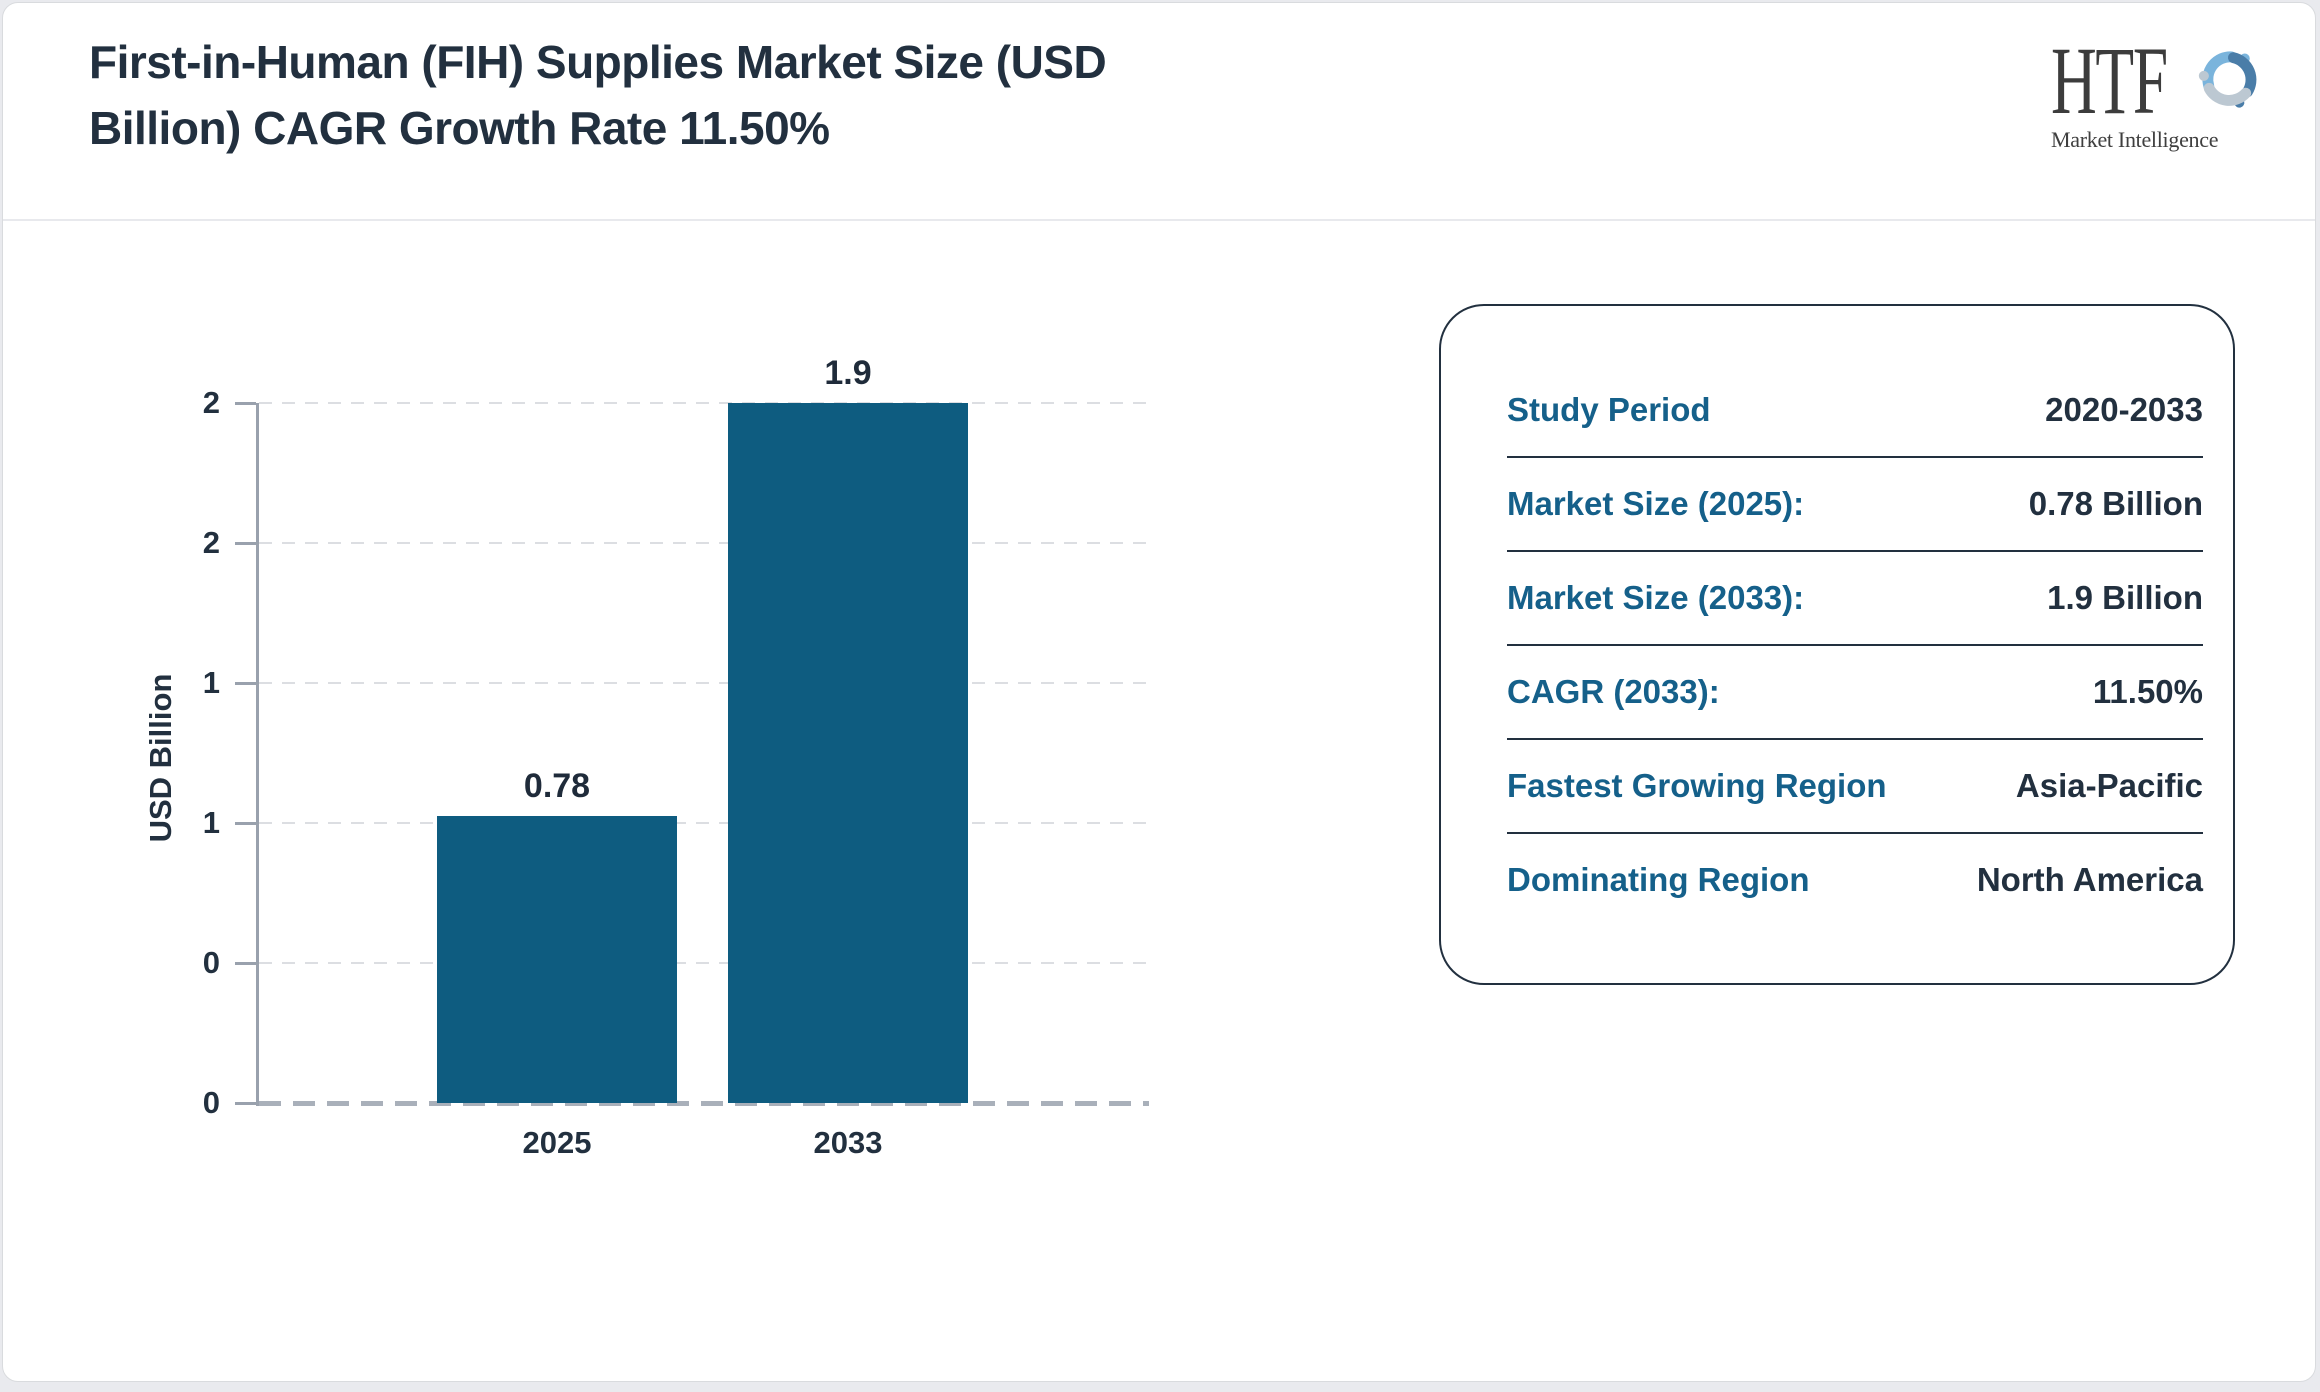  I want to click on bar-2025, so click(557, 959).